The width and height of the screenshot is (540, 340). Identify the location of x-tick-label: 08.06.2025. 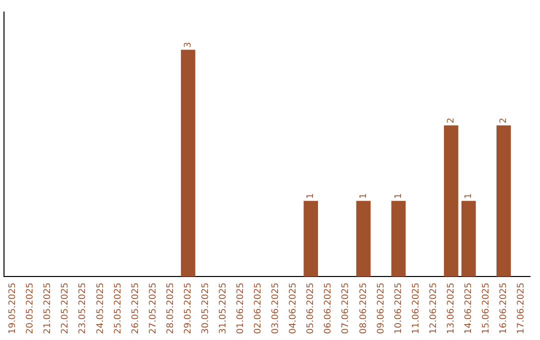
(363, 308).